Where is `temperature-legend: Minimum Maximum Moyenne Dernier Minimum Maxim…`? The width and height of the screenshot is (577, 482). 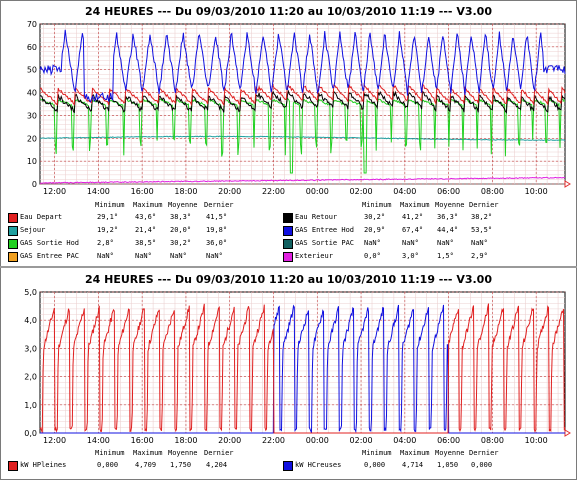
temperature-legend: Minimum Maximum Moyenne Dernier Minimum Maxim… is located at coordinates (288, 233).